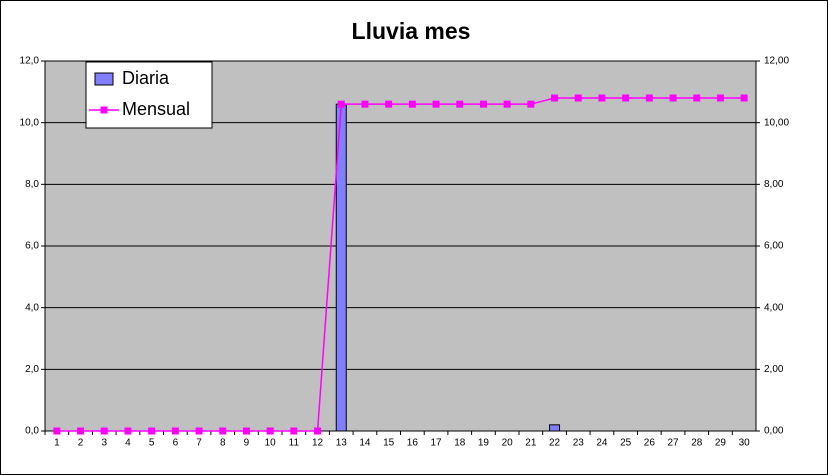 The image size is (828, 475). What do you see at coordinates (555, 428) in the screenshot?
I see `bar` at bounding box center [555, 428].